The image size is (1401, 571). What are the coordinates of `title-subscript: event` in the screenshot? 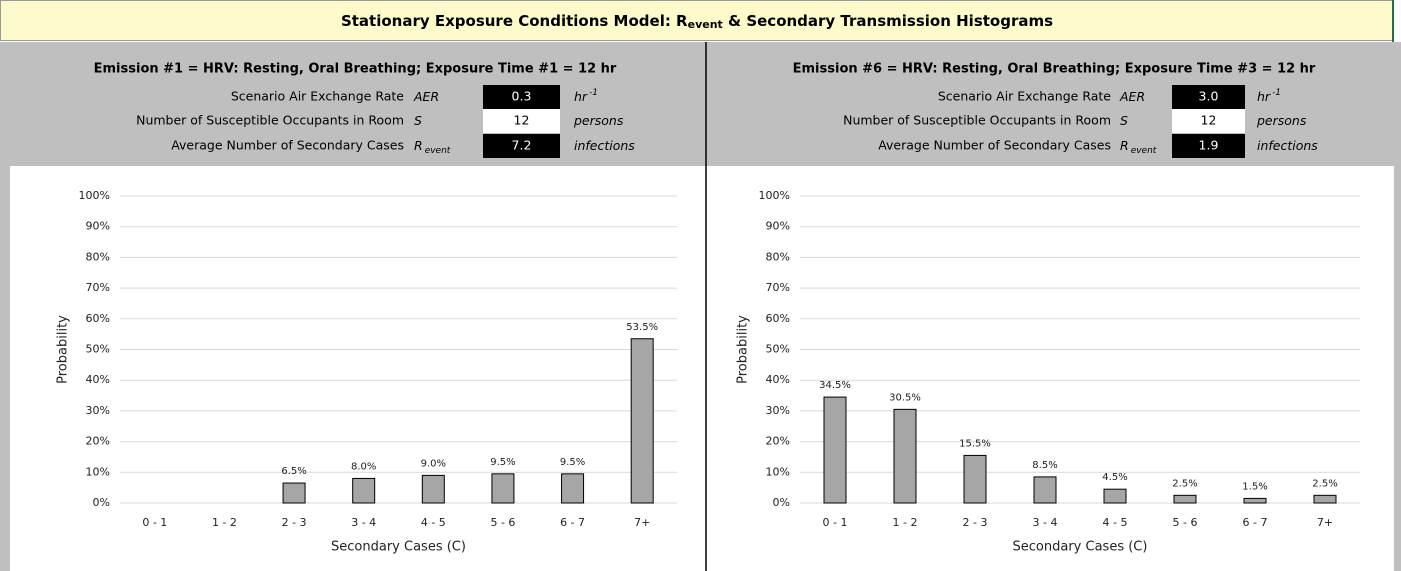 It's located at (705, 24).